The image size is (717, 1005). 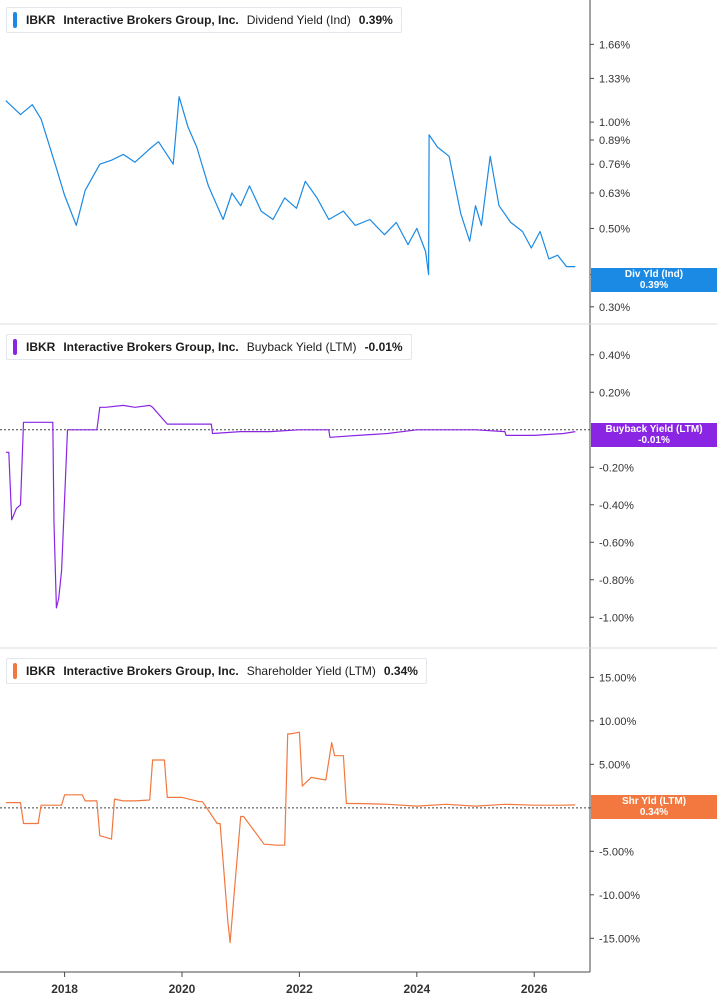 What do you see at coordinates (616, 543) in the screenshot?
I see `y-tick-label: -0.60%` at bounding box center [616, 543].